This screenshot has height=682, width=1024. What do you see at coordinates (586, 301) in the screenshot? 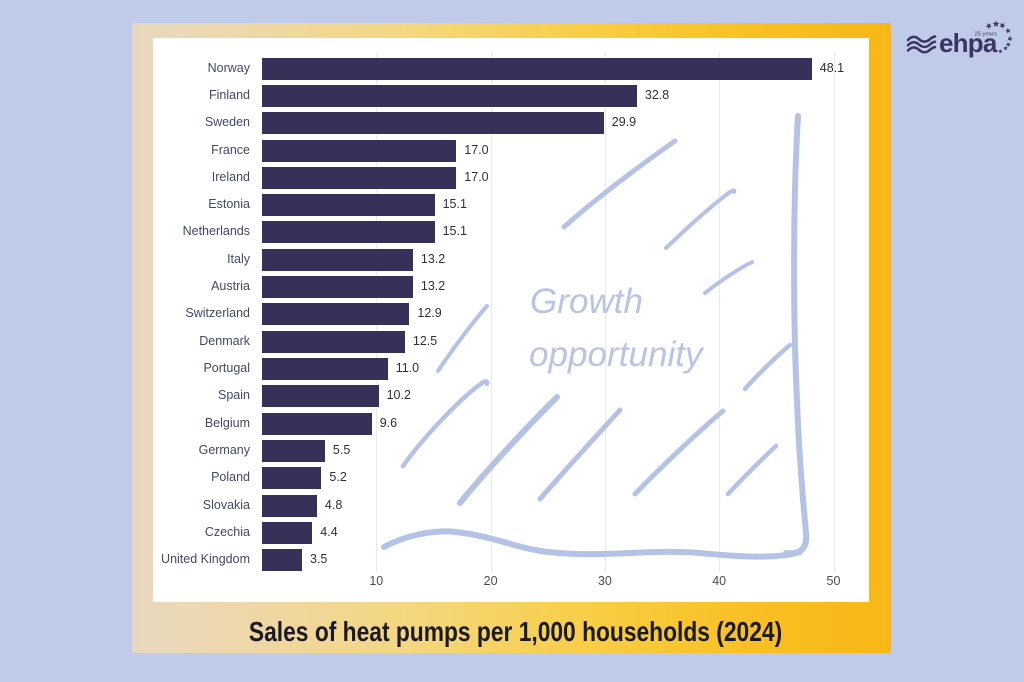
I see `svg-text: Growth` at bounding box center [586, 301].